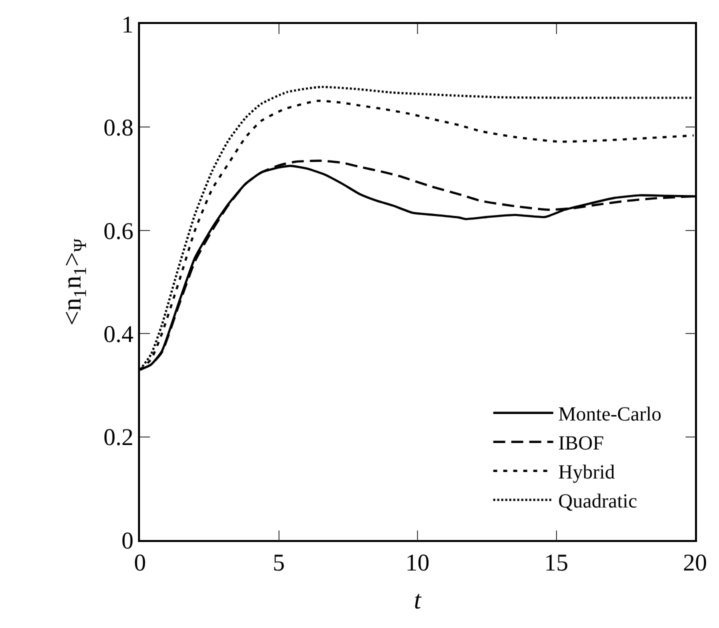 The image size is (719, 628). What do you see at coordinates (418, 563) in the screenshot?
I see `x-tick-label: 10` at bounding box center [418, 563].